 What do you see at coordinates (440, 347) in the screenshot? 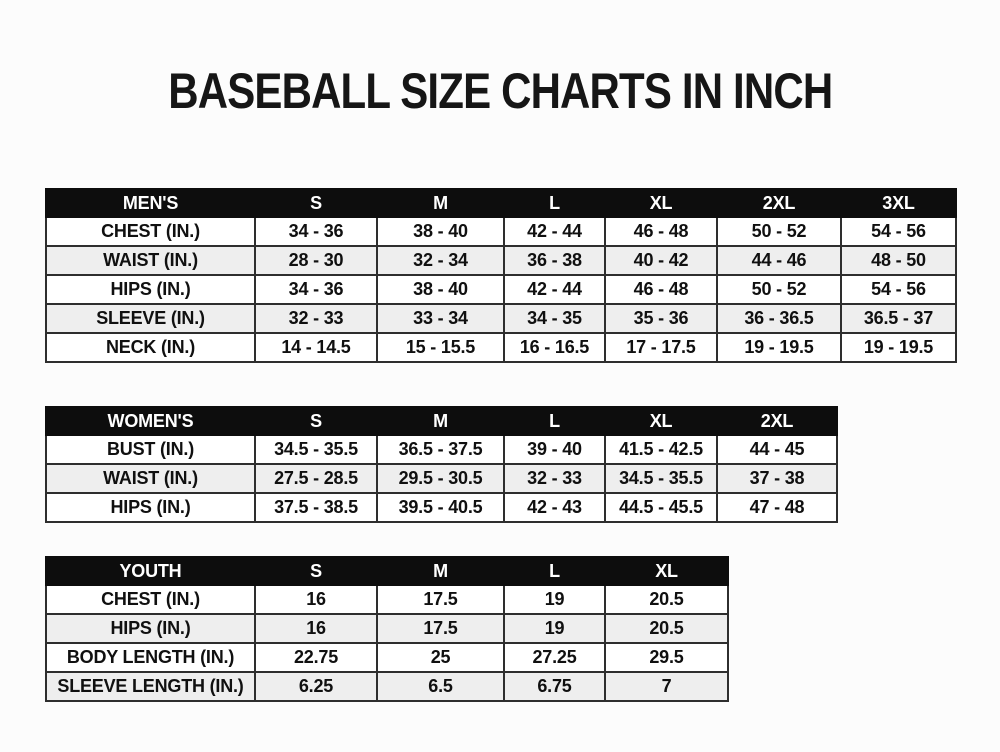
I see `size-value-cell: 15 - 15.5` at bounding box center [440, 347].